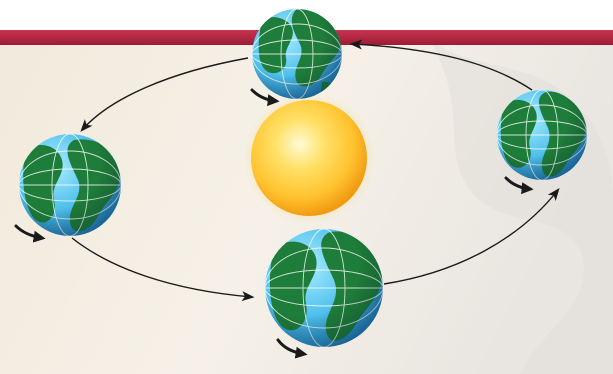 Image resolution: width=613 pixels, height=374 pixels. What do you see at coordinates (471, 236) in the screenshot?
I see `orbit-arc-bottom-to-right` at bounding box center [471, 236].